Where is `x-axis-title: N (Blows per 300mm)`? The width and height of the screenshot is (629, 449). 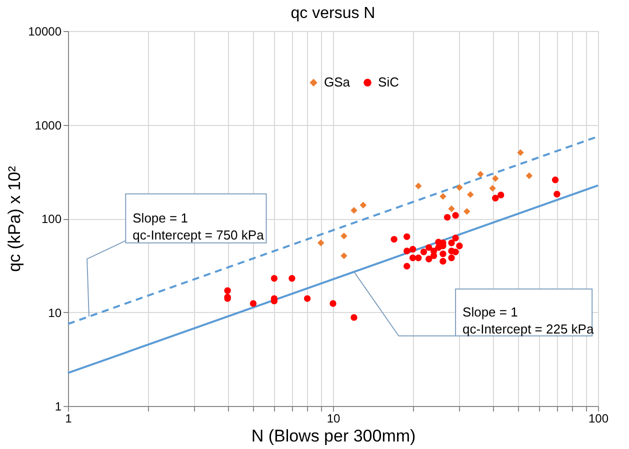 x-axis-title: N (Blows per 300mm) is located at coordinates (333, 436).